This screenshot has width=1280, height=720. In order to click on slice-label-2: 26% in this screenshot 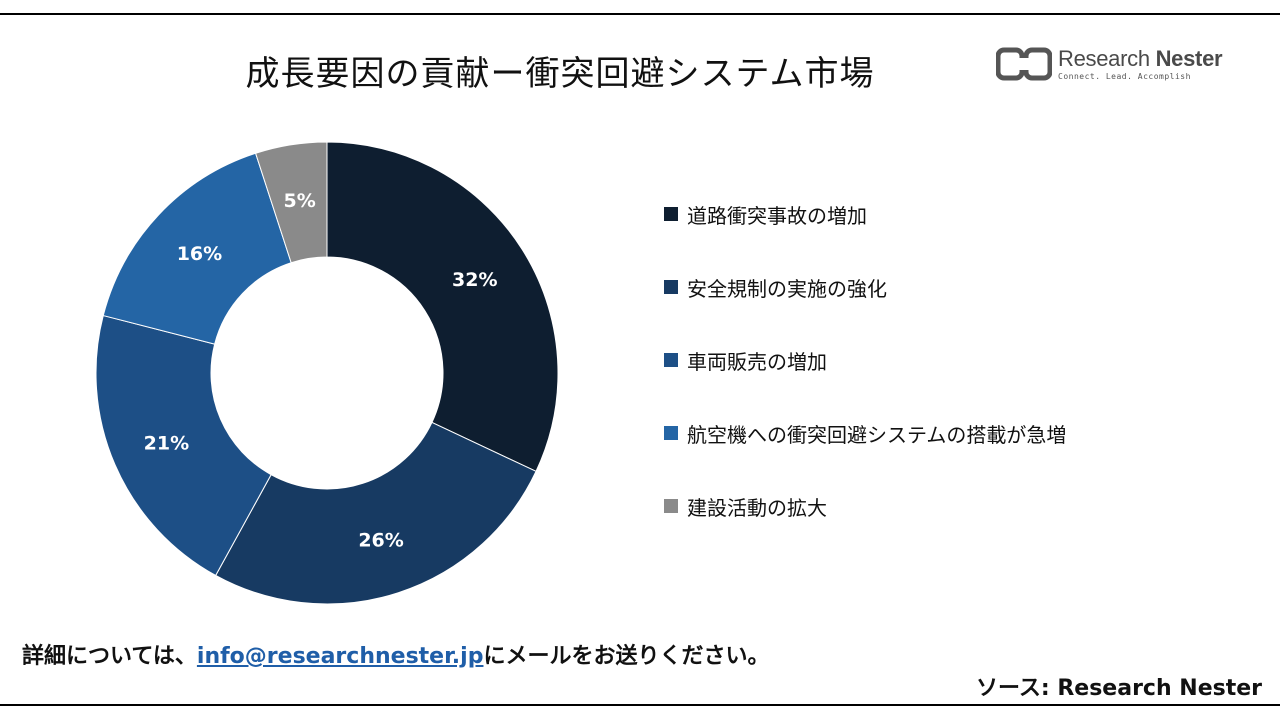, I will do `click(380, 540)`.